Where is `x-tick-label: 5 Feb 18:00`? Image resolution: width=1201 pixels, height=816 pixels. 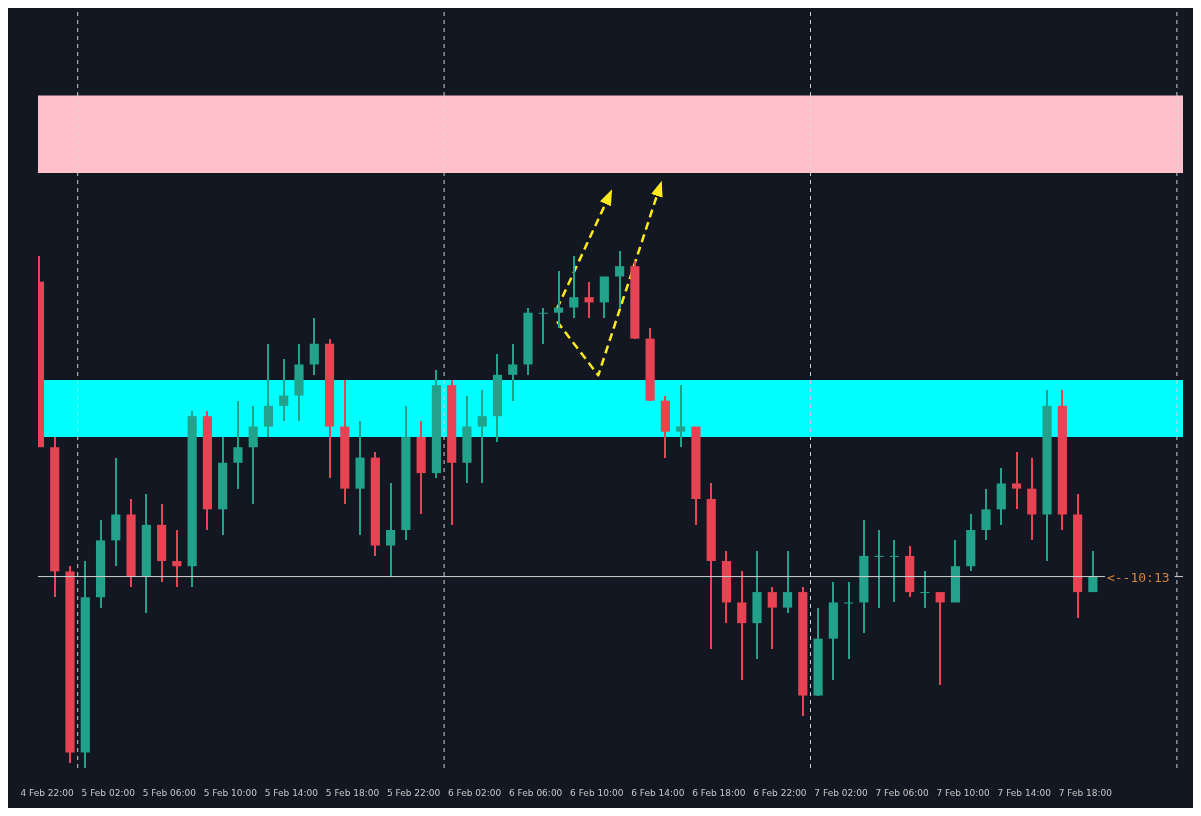 x-tick-label: 5 Feb 18:00 is located at coordinates (352, 793).